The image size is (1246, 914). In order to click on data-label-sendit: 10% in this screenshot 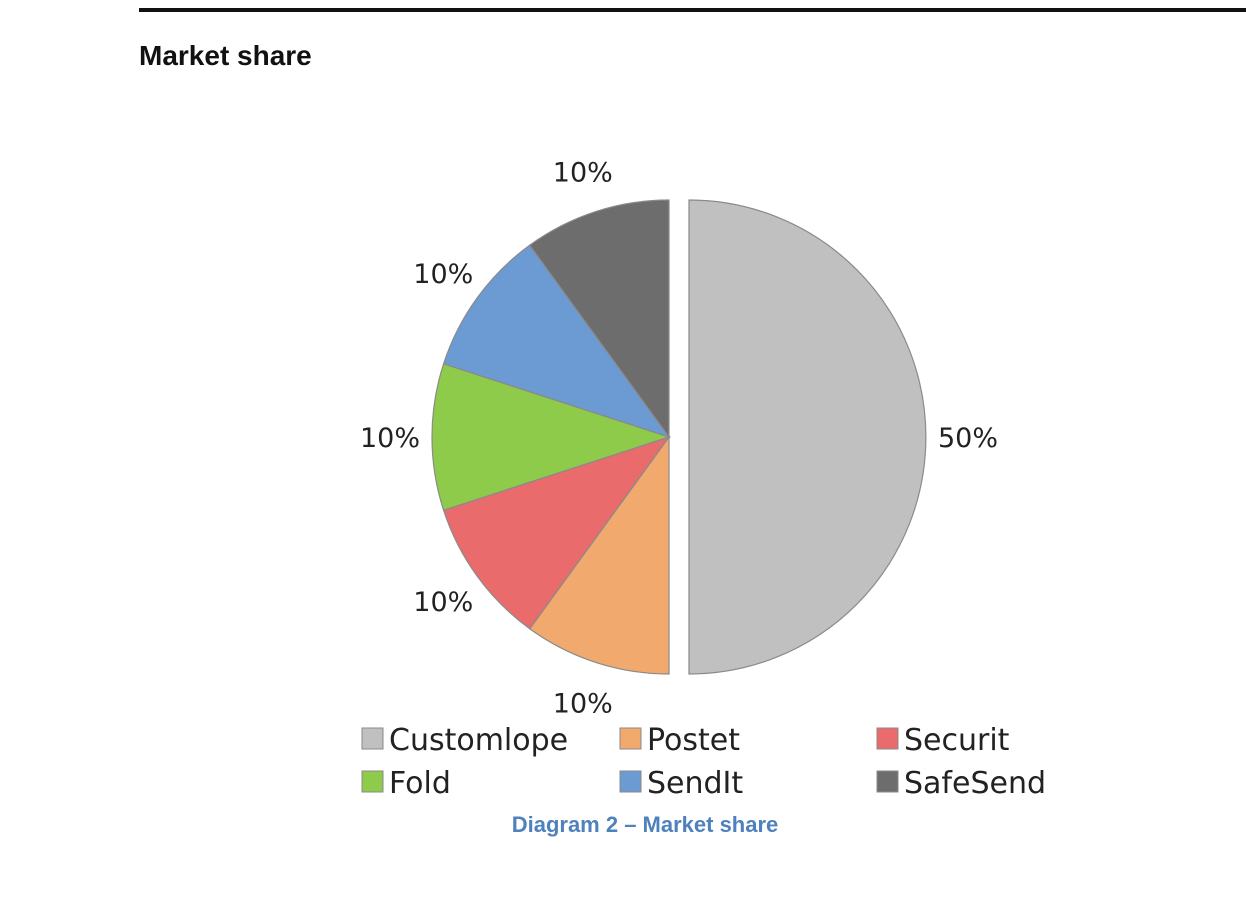, I will do `click(443, 274)`.